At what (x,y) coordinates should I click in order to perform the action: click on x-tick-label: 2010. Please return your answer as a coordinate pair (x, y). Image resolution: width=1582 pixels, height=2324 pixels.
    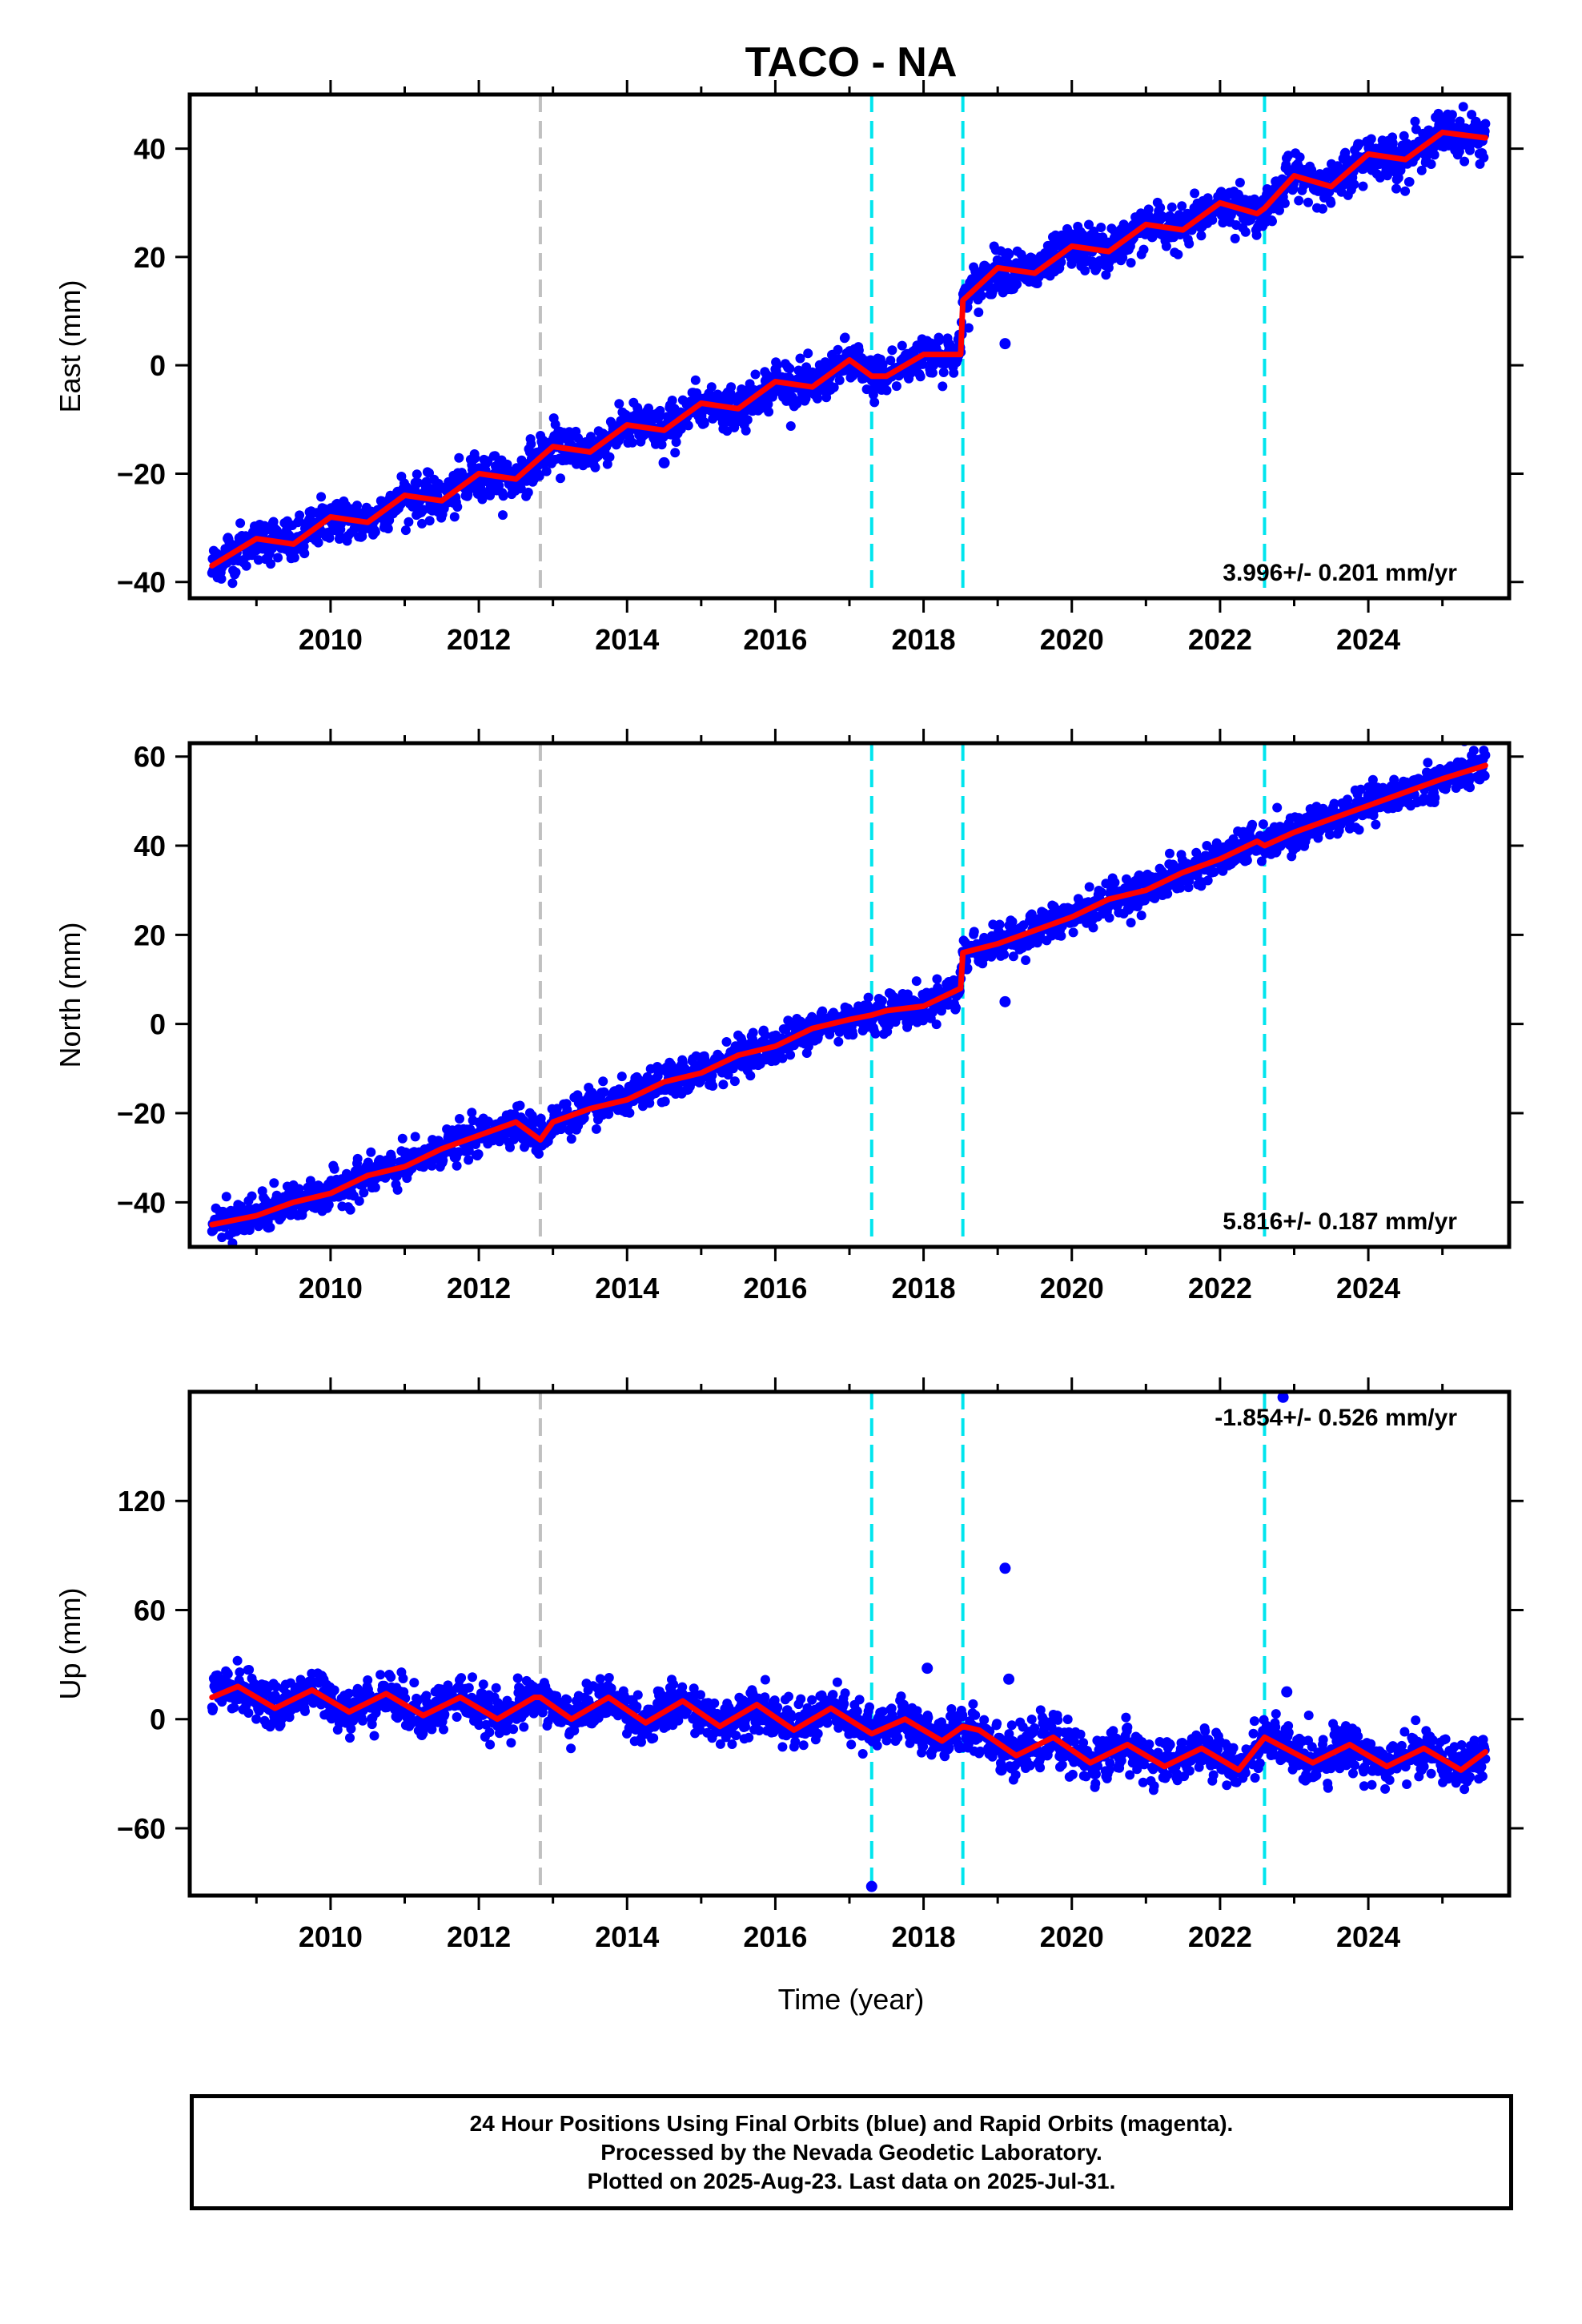
    Looking at the image, I should click on (331, 639).